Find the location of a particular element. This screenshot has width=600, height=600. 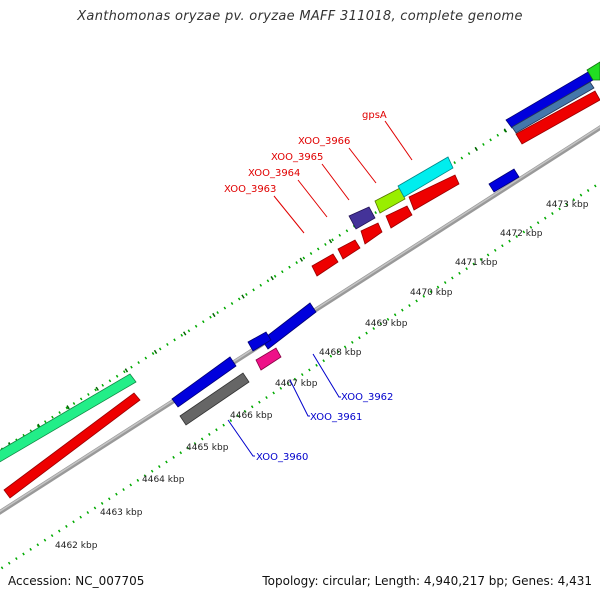

gene-magenta is located at coordinates (268, 359).